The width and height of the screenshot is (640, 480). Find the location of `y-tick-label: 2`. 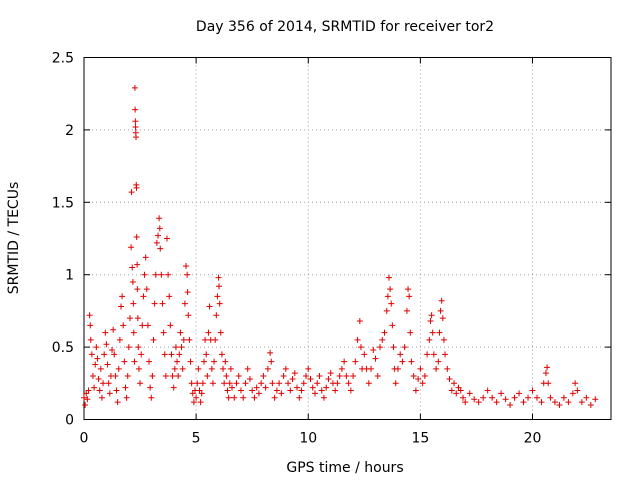

y-tick-label: 2 is located at coordinates (69, 131).